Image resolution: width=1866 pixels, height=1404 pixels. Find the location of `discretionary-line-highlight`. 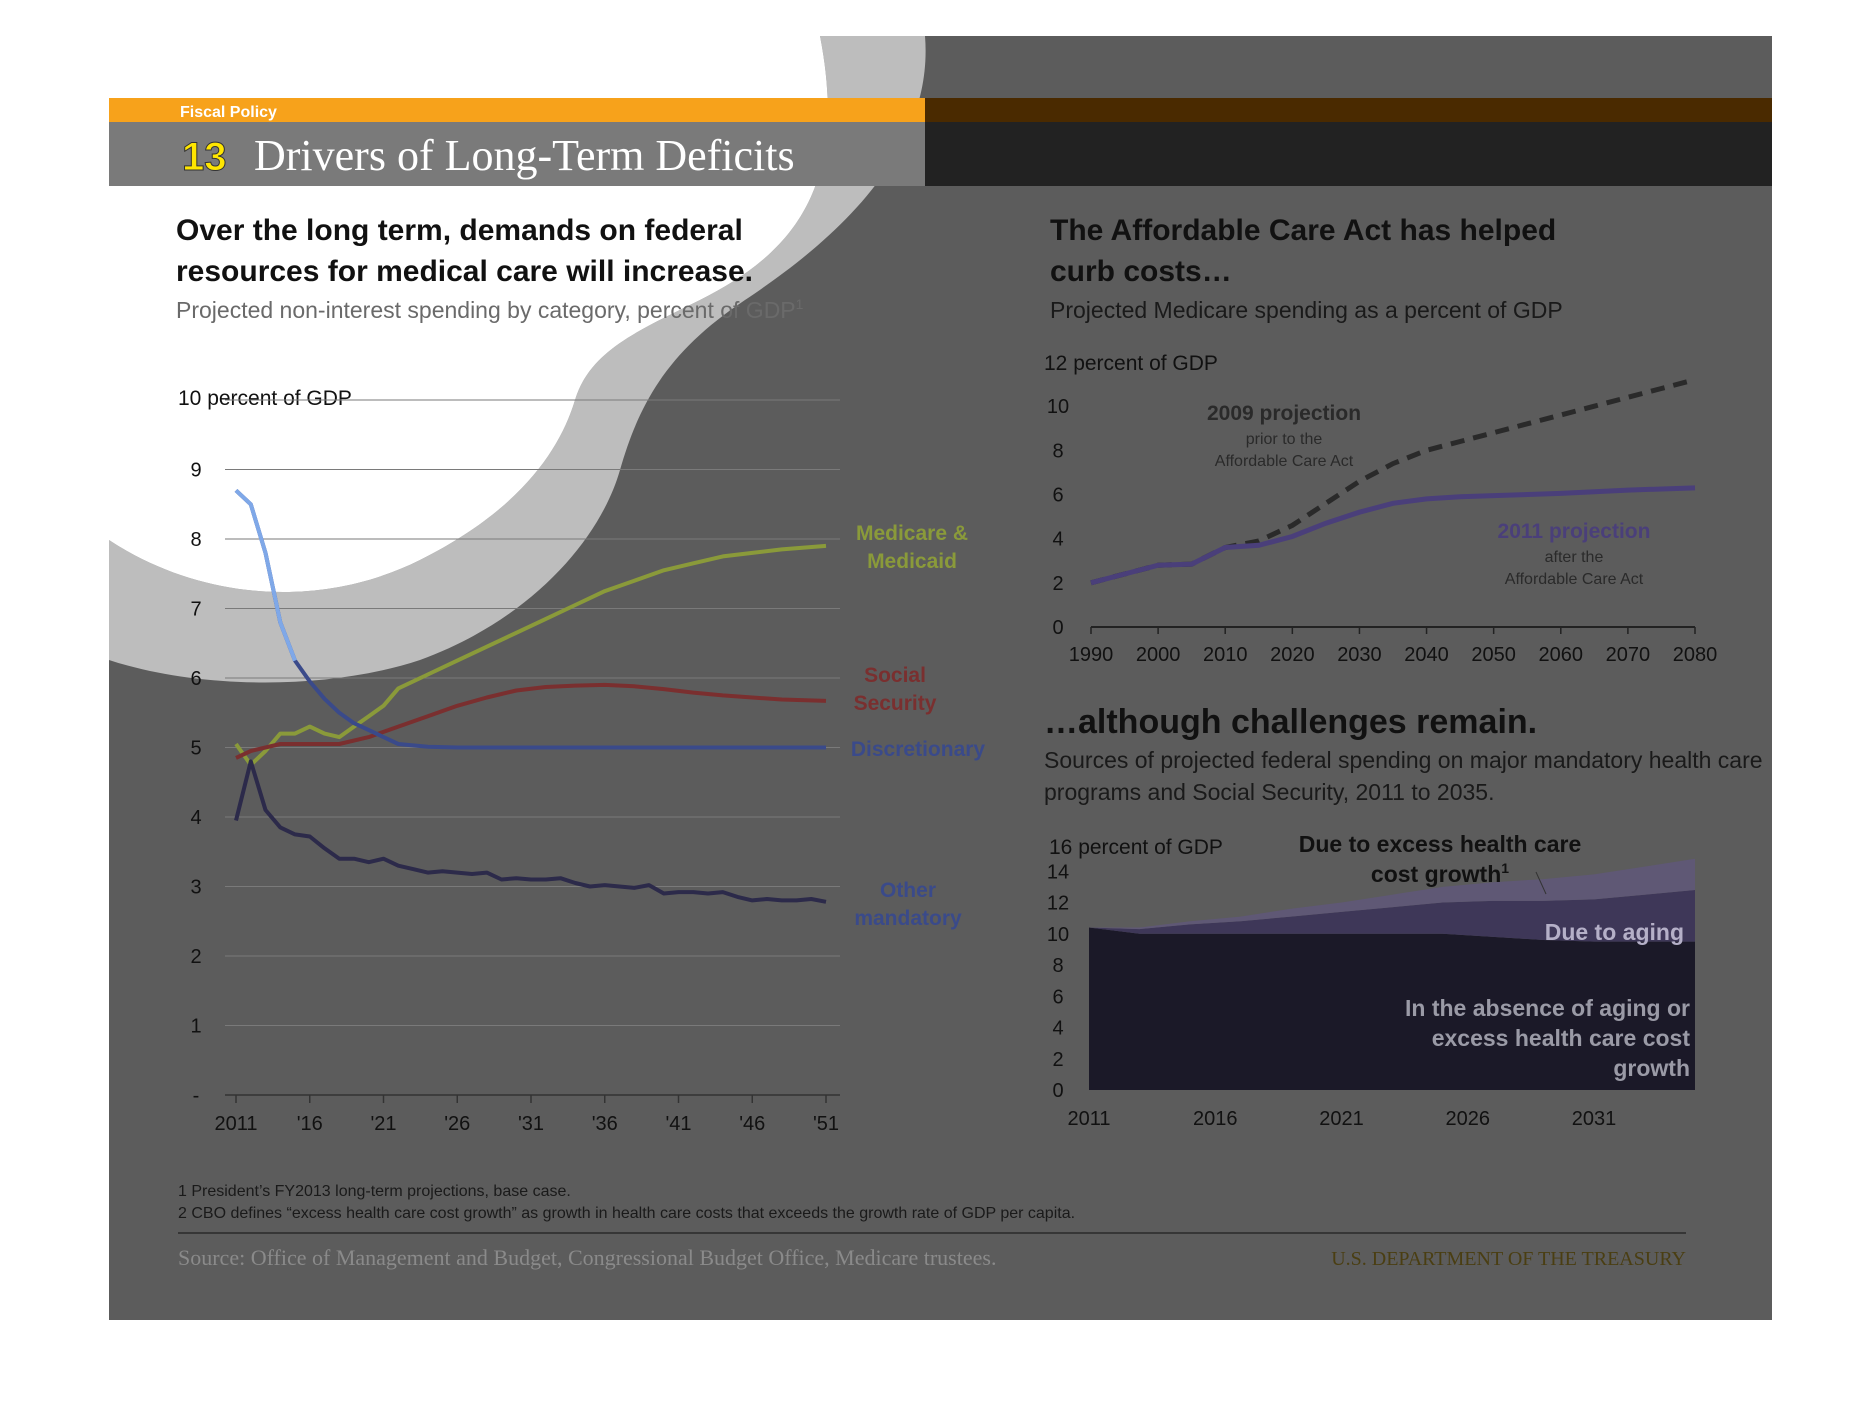

discretionary-line-highlight is located at coordinates (265, 575).